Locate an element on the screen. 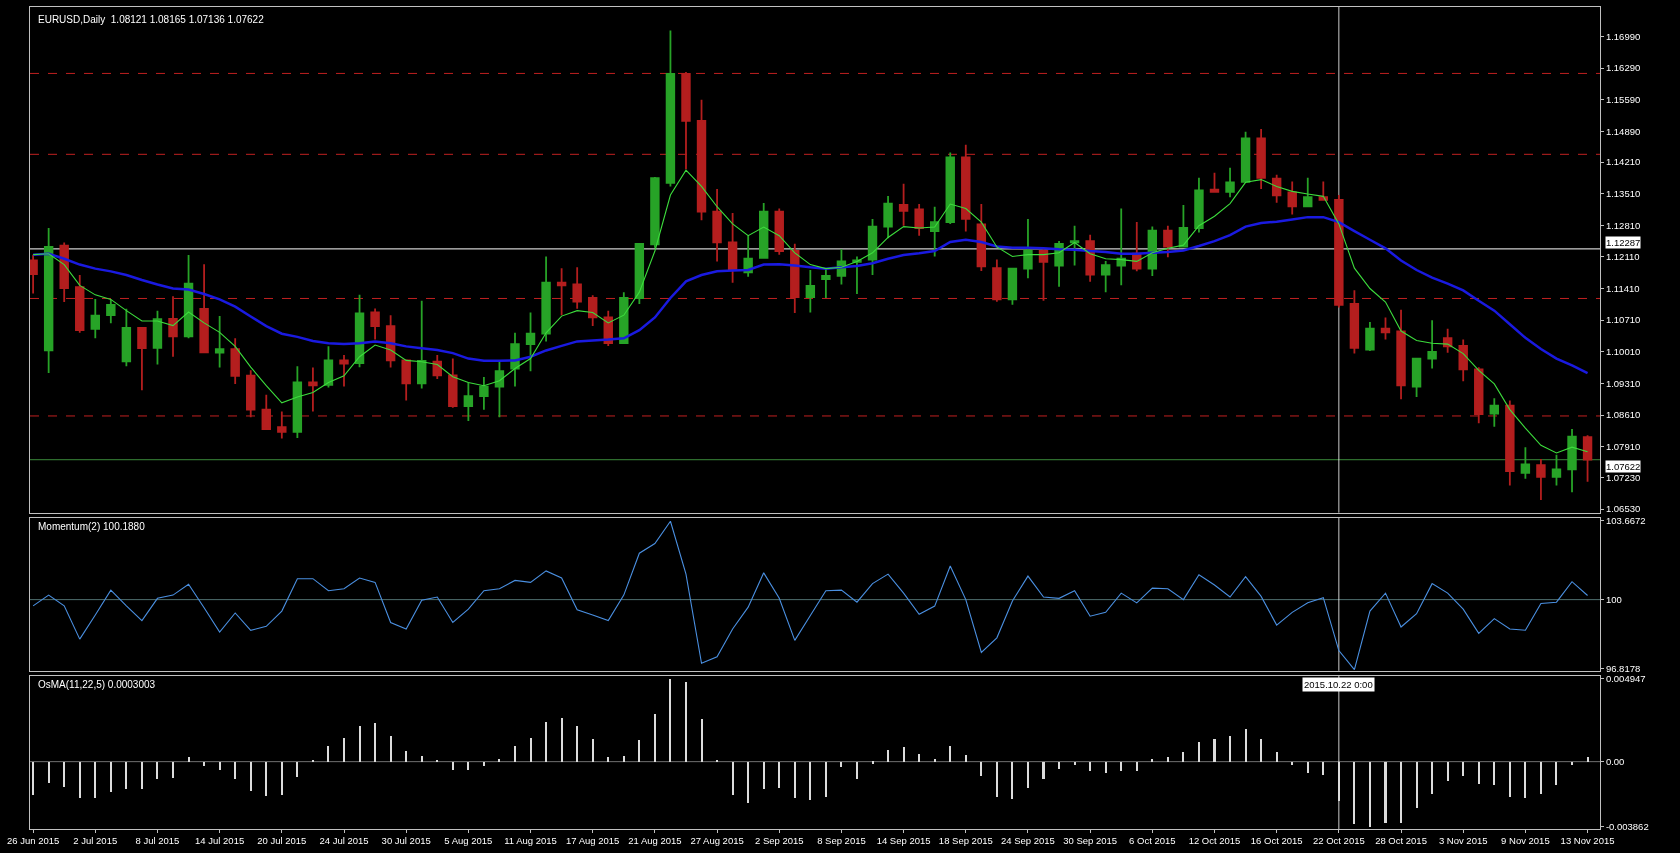  y-tick-label: 0.00 is located at coordinates (1615, 761).